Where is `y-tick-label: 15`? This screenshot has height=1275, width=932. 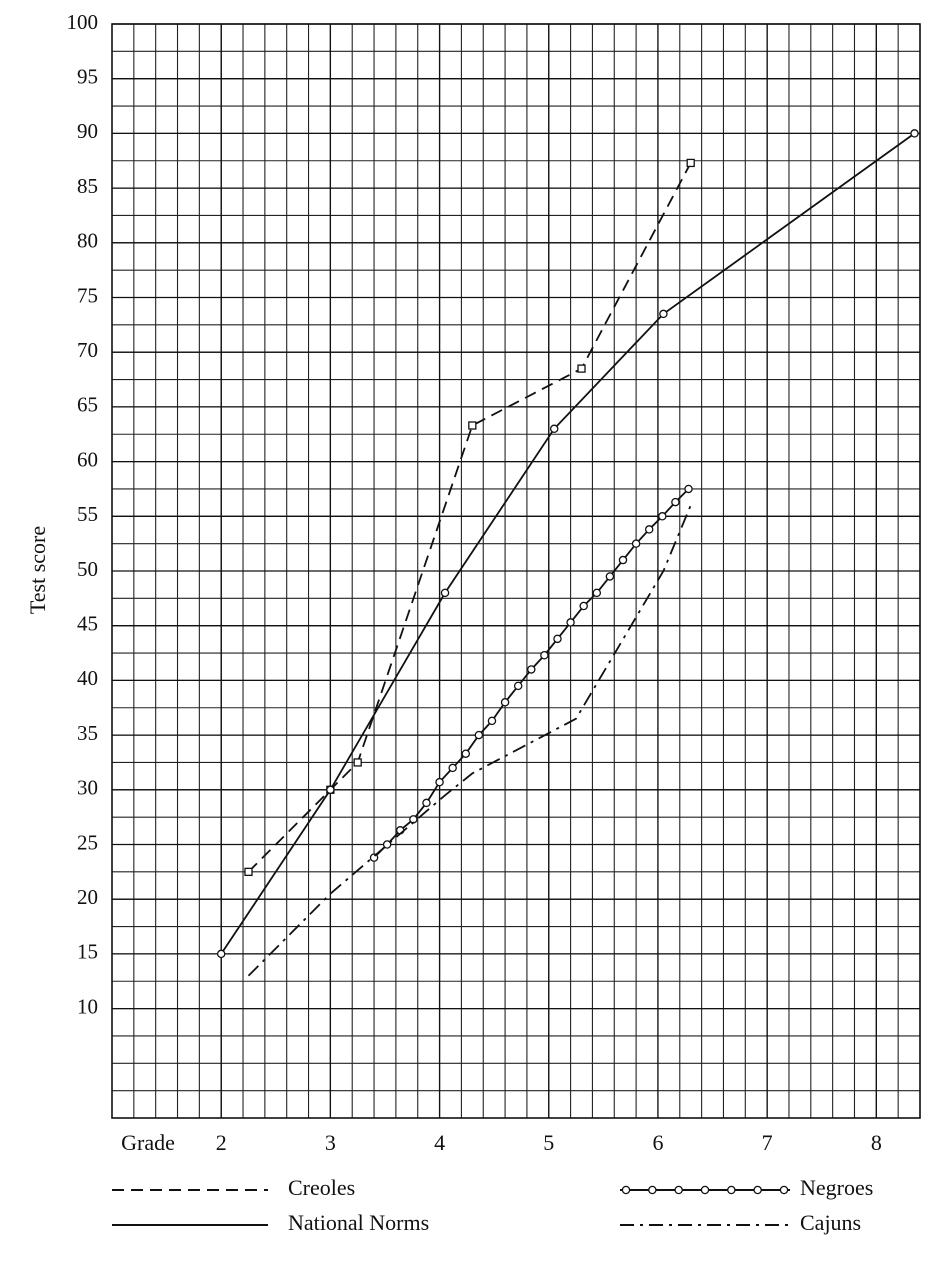 y-tick-label: 15 is located at coordinates (87, 952).